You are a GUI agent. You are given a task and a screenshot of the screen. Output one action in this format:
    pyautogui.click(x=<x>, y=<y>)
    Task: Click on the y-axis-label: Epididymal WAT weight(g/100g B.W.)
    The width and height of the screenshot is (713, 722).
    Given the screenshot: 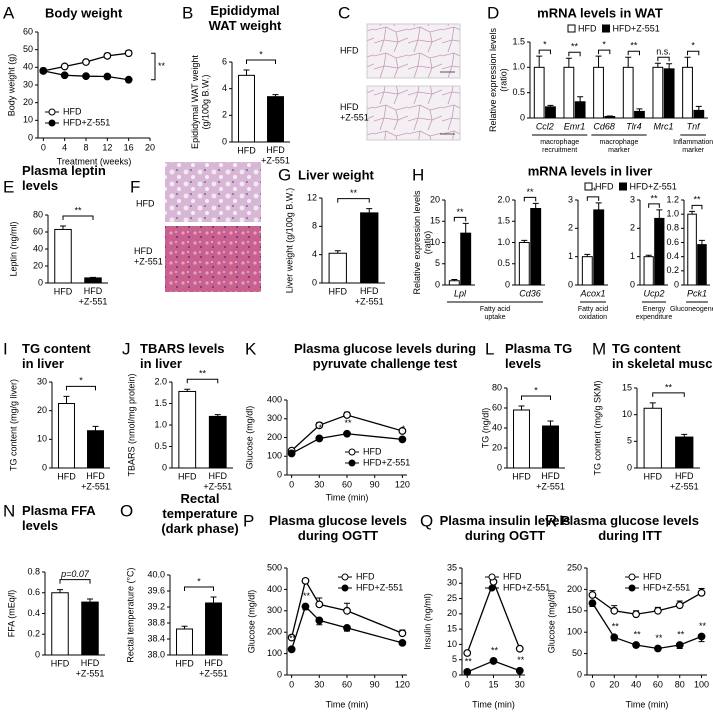 What is the action you would take?
    pyautogui.click(x=200, y=102)
    